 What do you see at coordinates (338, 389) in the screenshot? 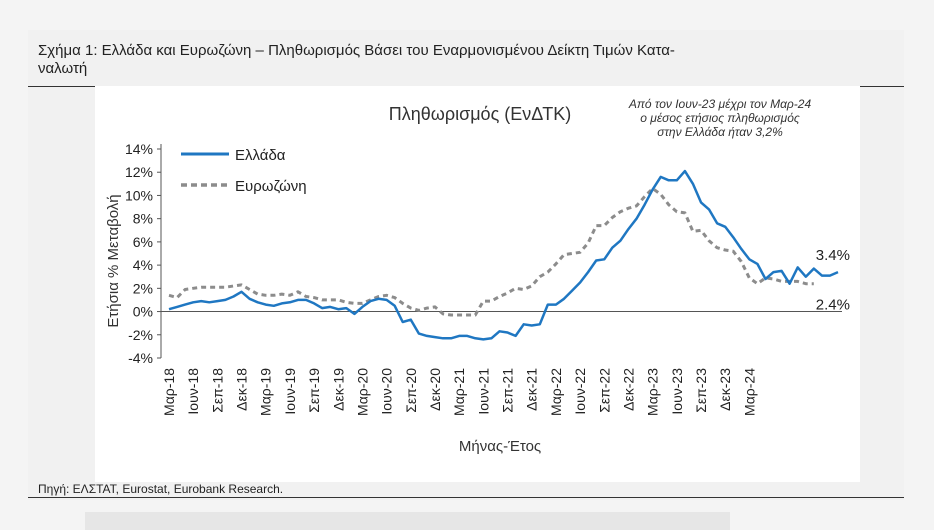
I see `x-tick-label: Δεκ-19` at bounding box center [338, 389].